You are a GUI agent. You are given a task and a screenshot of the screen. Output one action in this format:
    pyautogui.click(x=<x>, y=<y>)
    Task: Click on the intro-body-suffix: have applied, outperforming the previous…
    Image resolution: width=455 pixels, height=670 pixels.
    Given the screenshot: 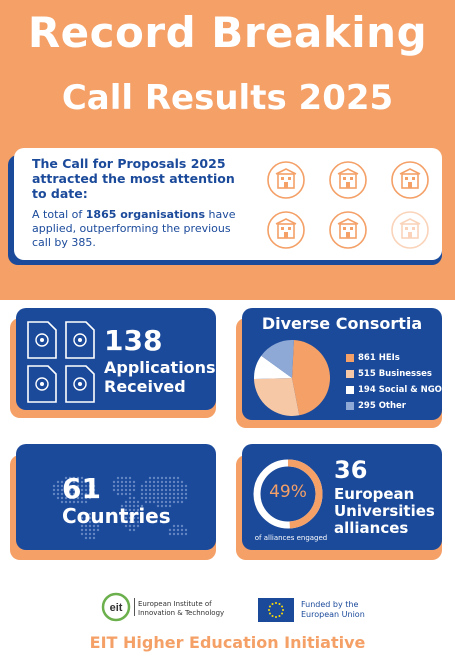 What is the action you would take?
    pyautogui.click(x=134, y=228)
    